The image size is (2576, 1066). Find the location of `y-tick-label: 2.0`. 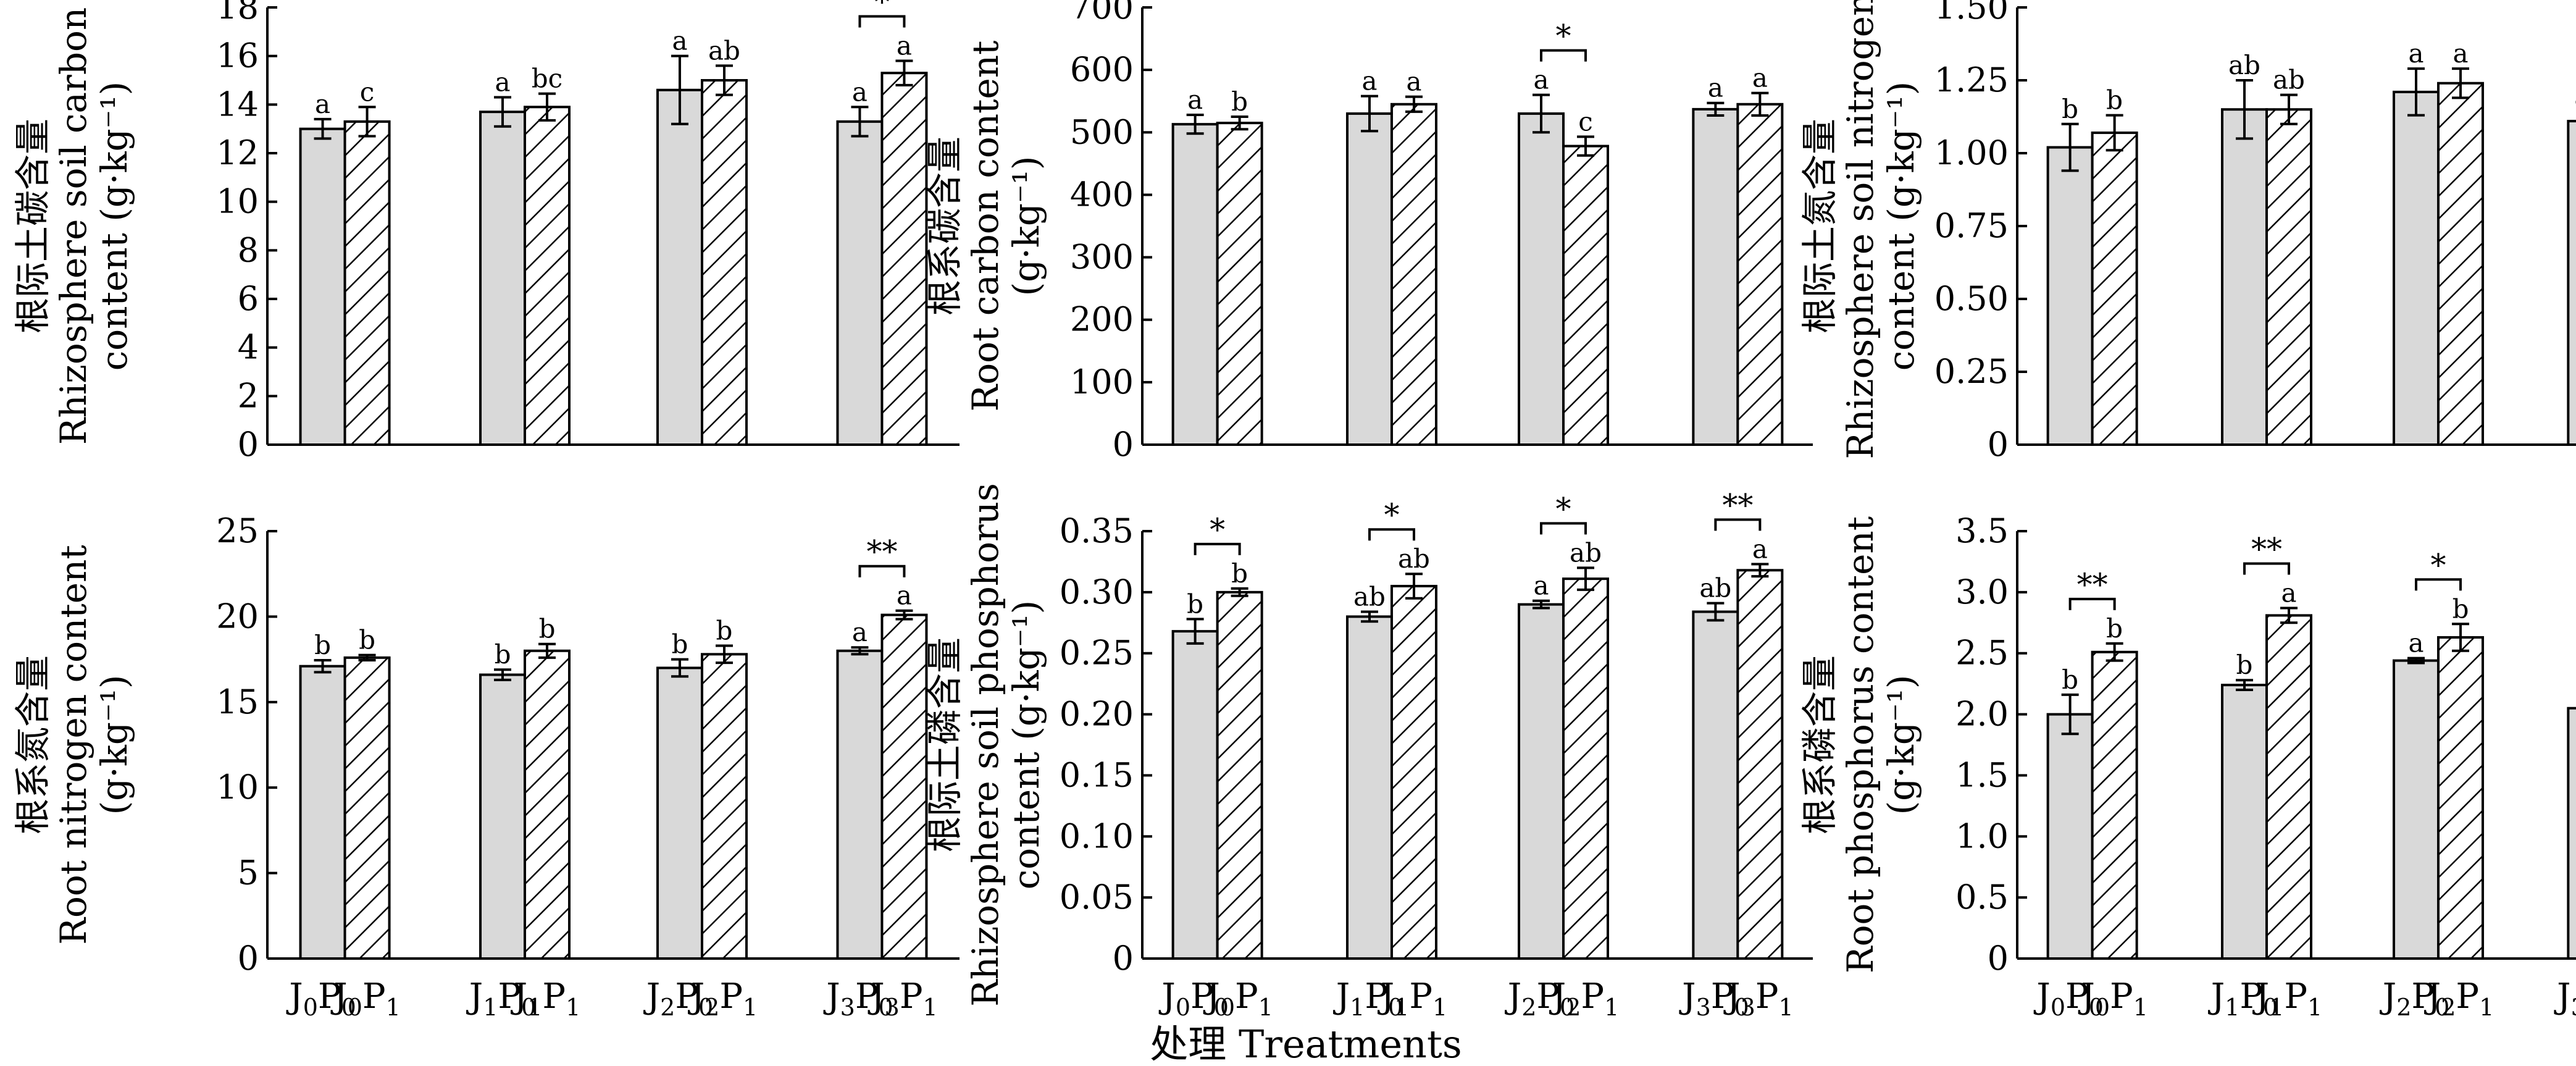

y-tick-label: 2.0 is located at coordinates (1982, 714).